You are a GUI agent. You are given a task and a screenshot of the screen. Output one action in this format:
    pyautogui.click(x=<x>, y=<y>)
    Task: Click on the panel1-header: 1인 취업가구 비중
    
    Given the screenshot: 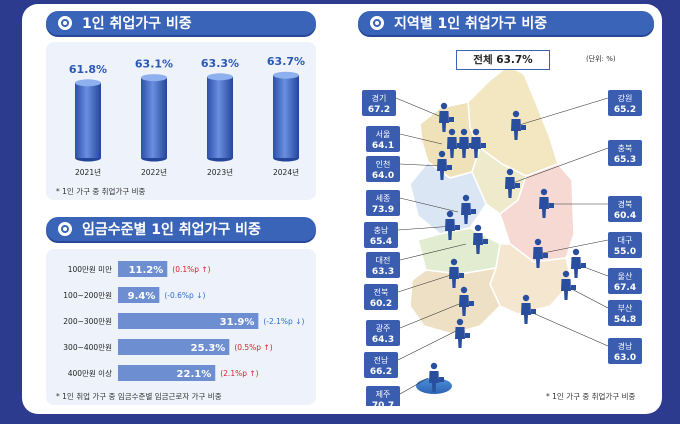 What is the action you would take?
    pyautogui.click(x=181, y=23)
    